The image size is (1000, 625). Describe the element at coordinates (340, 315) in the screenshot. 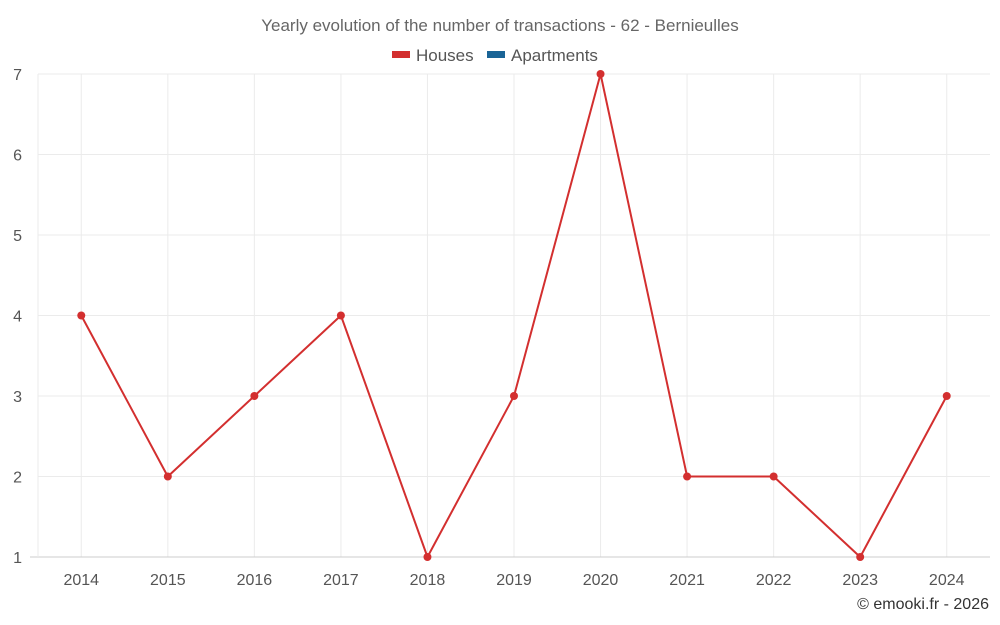

I see `data-point-houses-2017` at that location.